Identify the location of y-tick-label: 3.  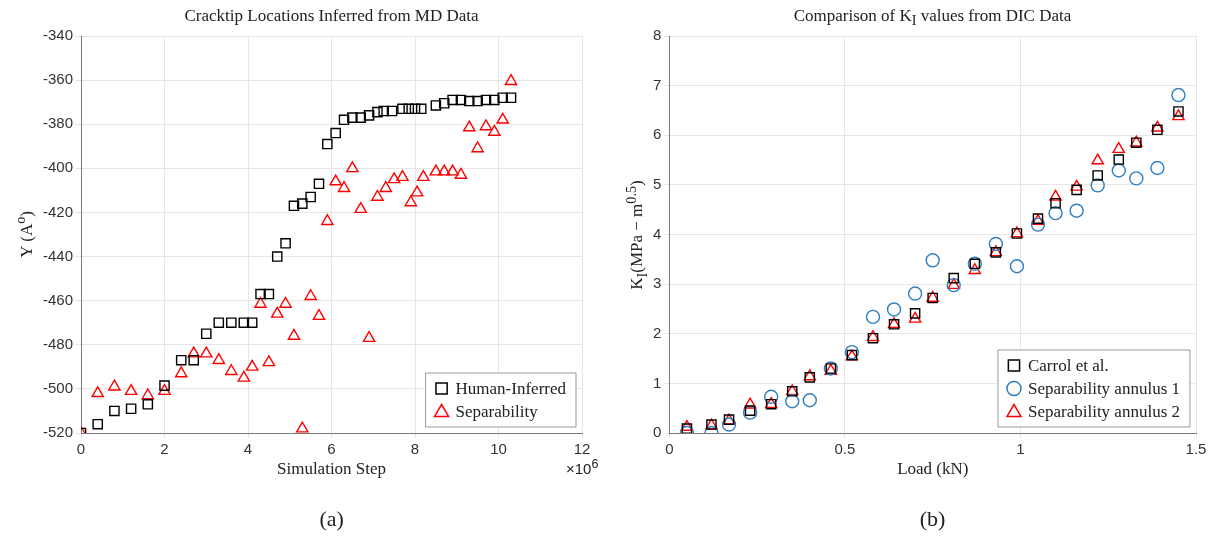
(657, 283).